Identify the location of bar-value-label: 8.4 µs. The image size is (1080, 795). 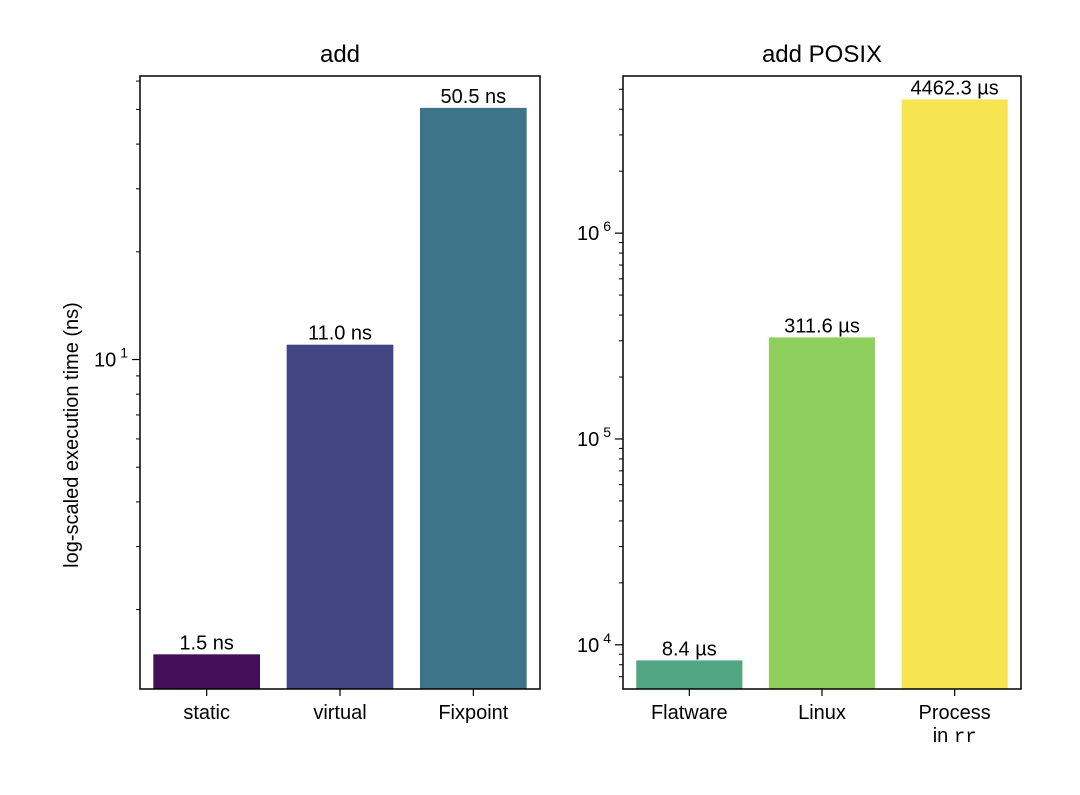
(689, 649).